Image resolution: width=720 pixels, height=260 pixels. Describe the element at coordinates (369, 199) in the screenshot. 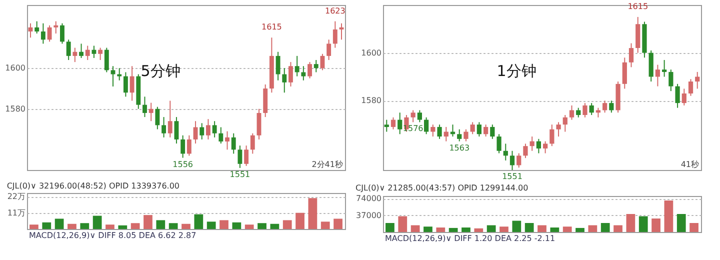

I see `y-tick-label: 74000` at that location.